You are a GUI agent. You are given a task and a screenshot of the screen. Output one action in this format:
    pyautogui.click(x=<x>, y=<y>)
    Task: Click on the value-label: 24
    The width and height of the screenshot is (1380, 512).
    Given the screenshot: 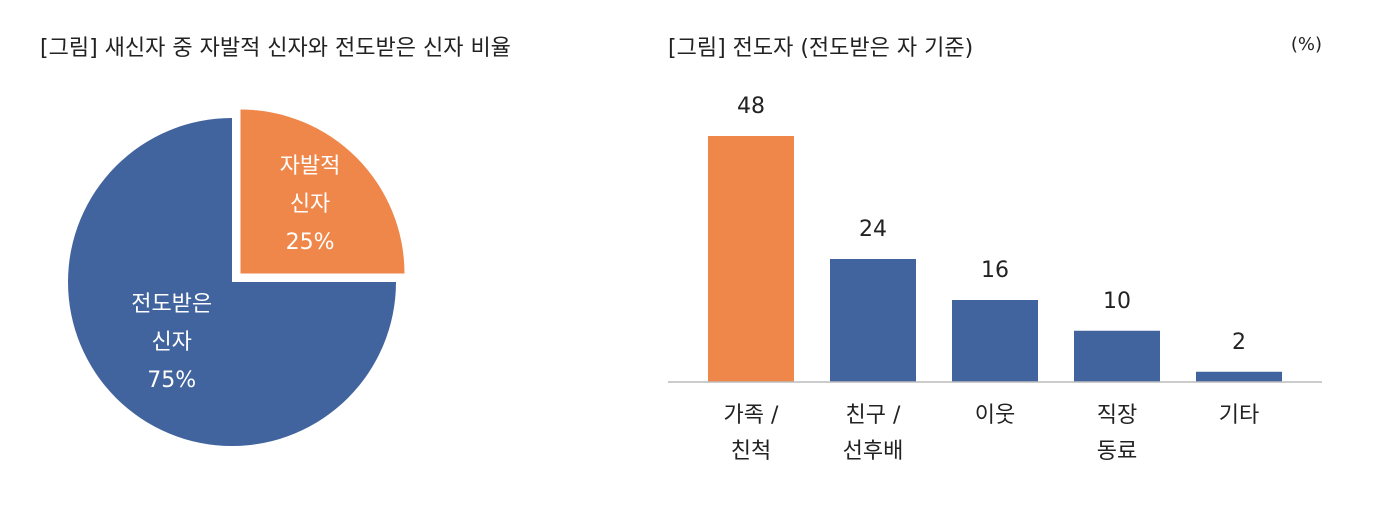 What is the action you would take?
    pyautogui.click(x=873, y=229)
    